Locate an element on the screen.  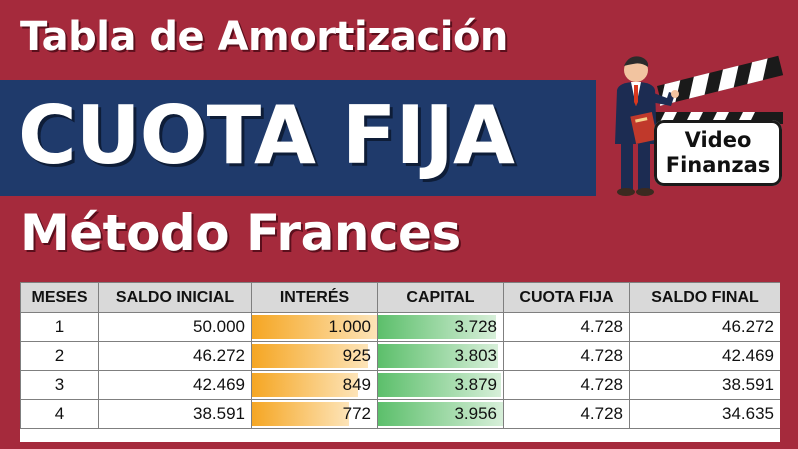
cell-saldo-inicial: 42.469 is located at coordinates (175, 385).